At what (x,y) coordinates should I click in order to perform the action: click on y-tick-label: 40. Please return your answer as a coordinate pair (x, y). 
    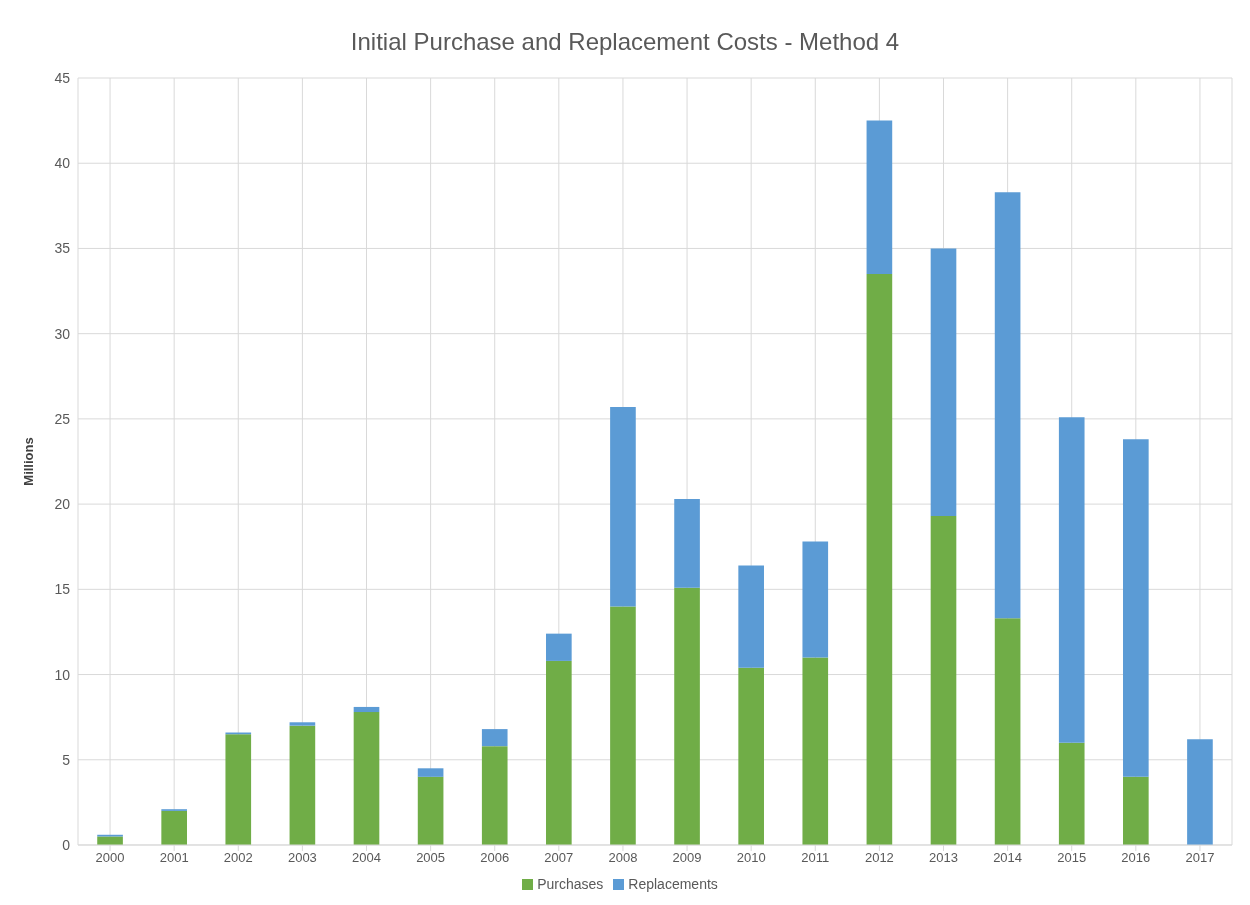
    Looking at the image, I should click on (62, 163).